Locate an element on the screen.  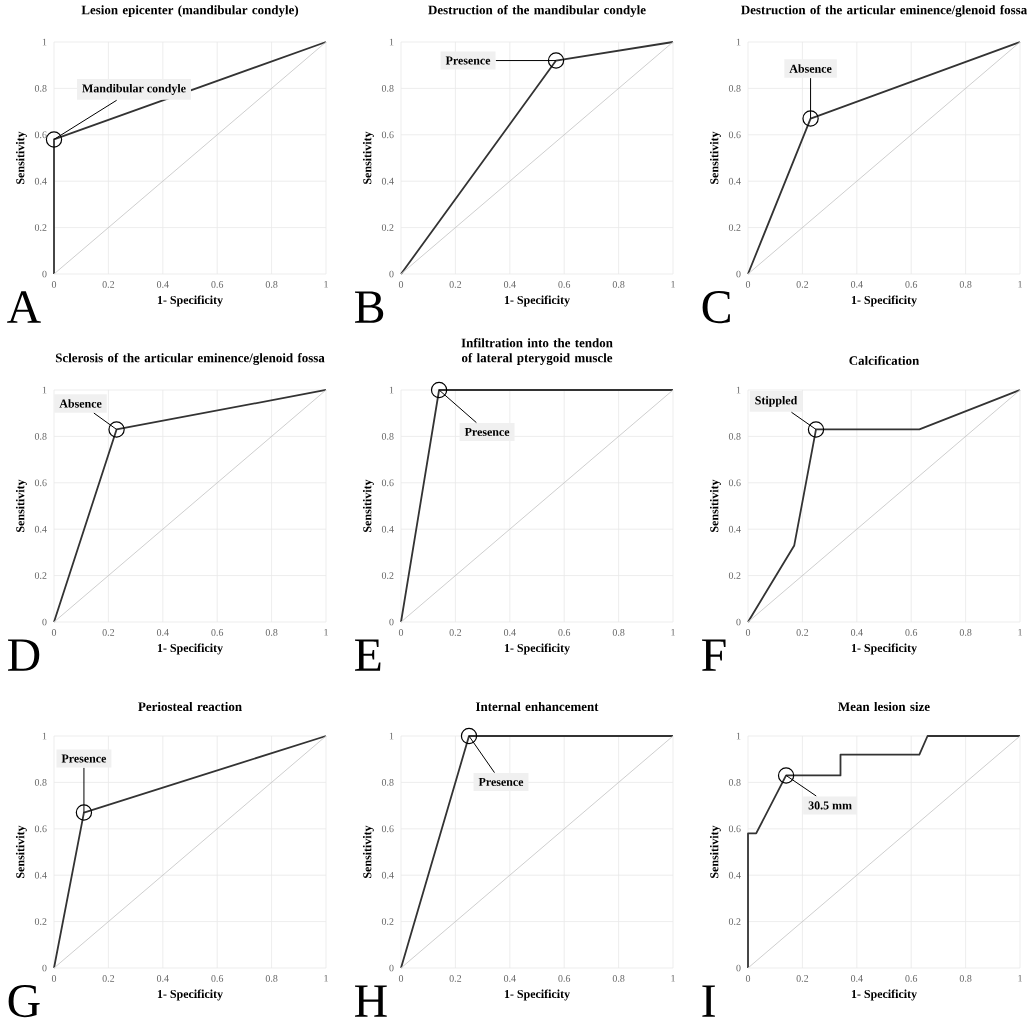
text: H is located at coordinates (371, 1001).